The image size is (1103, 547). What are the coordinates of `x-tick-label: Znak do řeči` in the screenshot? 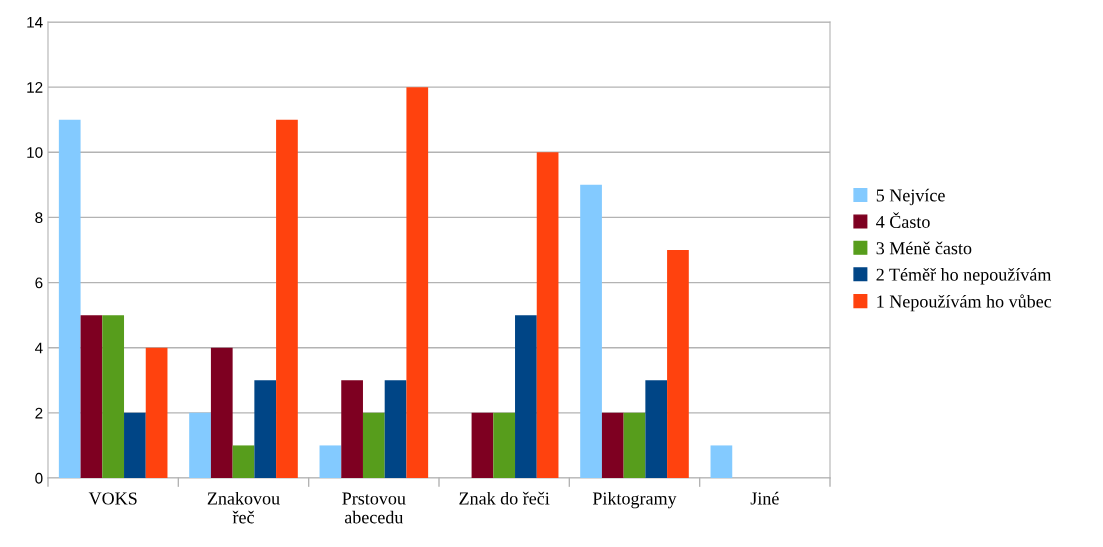 It's located at (504, 498).